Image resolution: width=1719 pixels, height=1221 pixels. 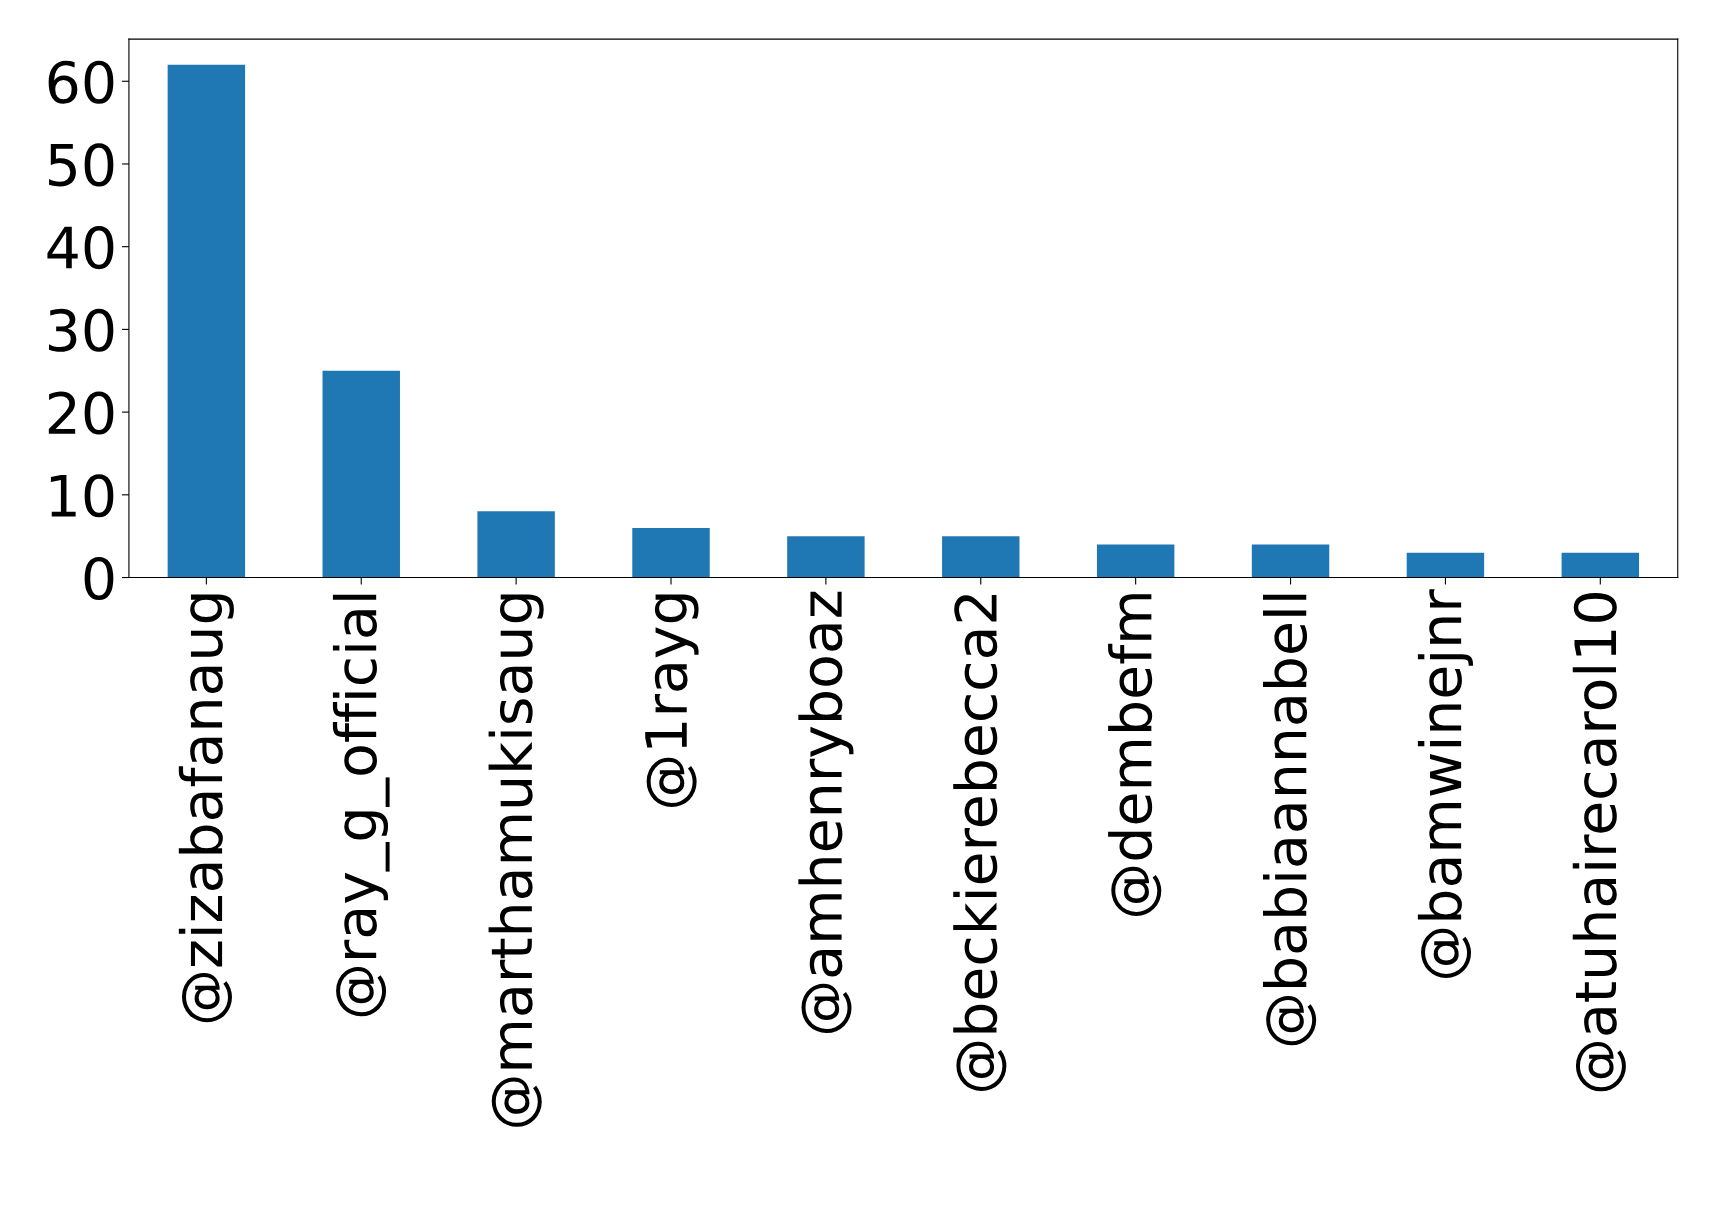 I want to click on y-tick-label: 30, so click(x=81, y=330).